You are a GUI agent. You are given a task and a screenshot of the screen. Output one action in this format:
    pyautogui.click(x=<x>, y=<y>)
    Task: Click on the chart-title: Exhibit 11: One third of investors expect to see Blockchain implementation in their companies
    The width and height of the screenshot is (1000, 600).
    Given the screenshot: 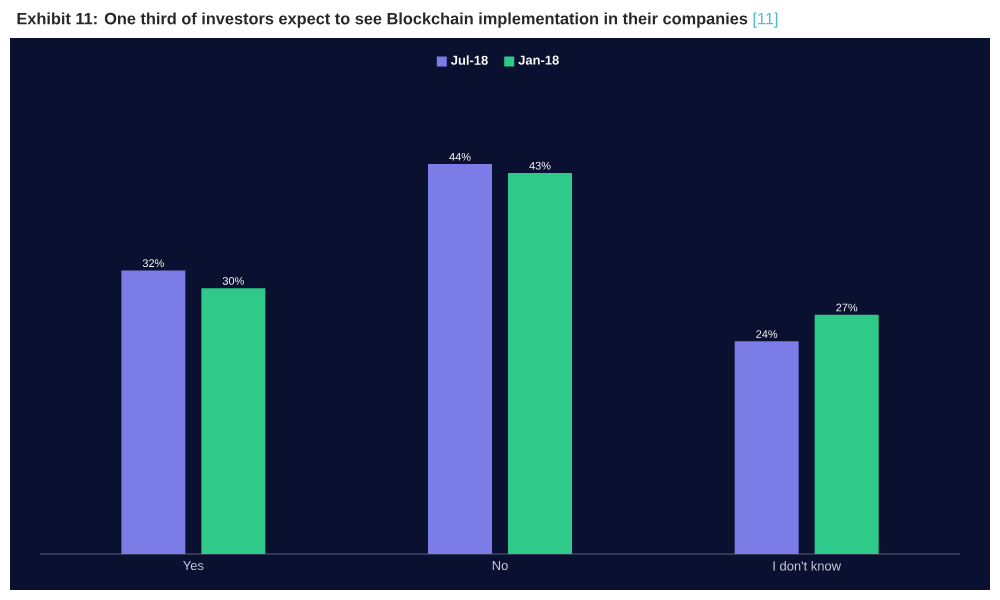 What is the action you would take?
    pyautogui.click(x=382, y=20)
    